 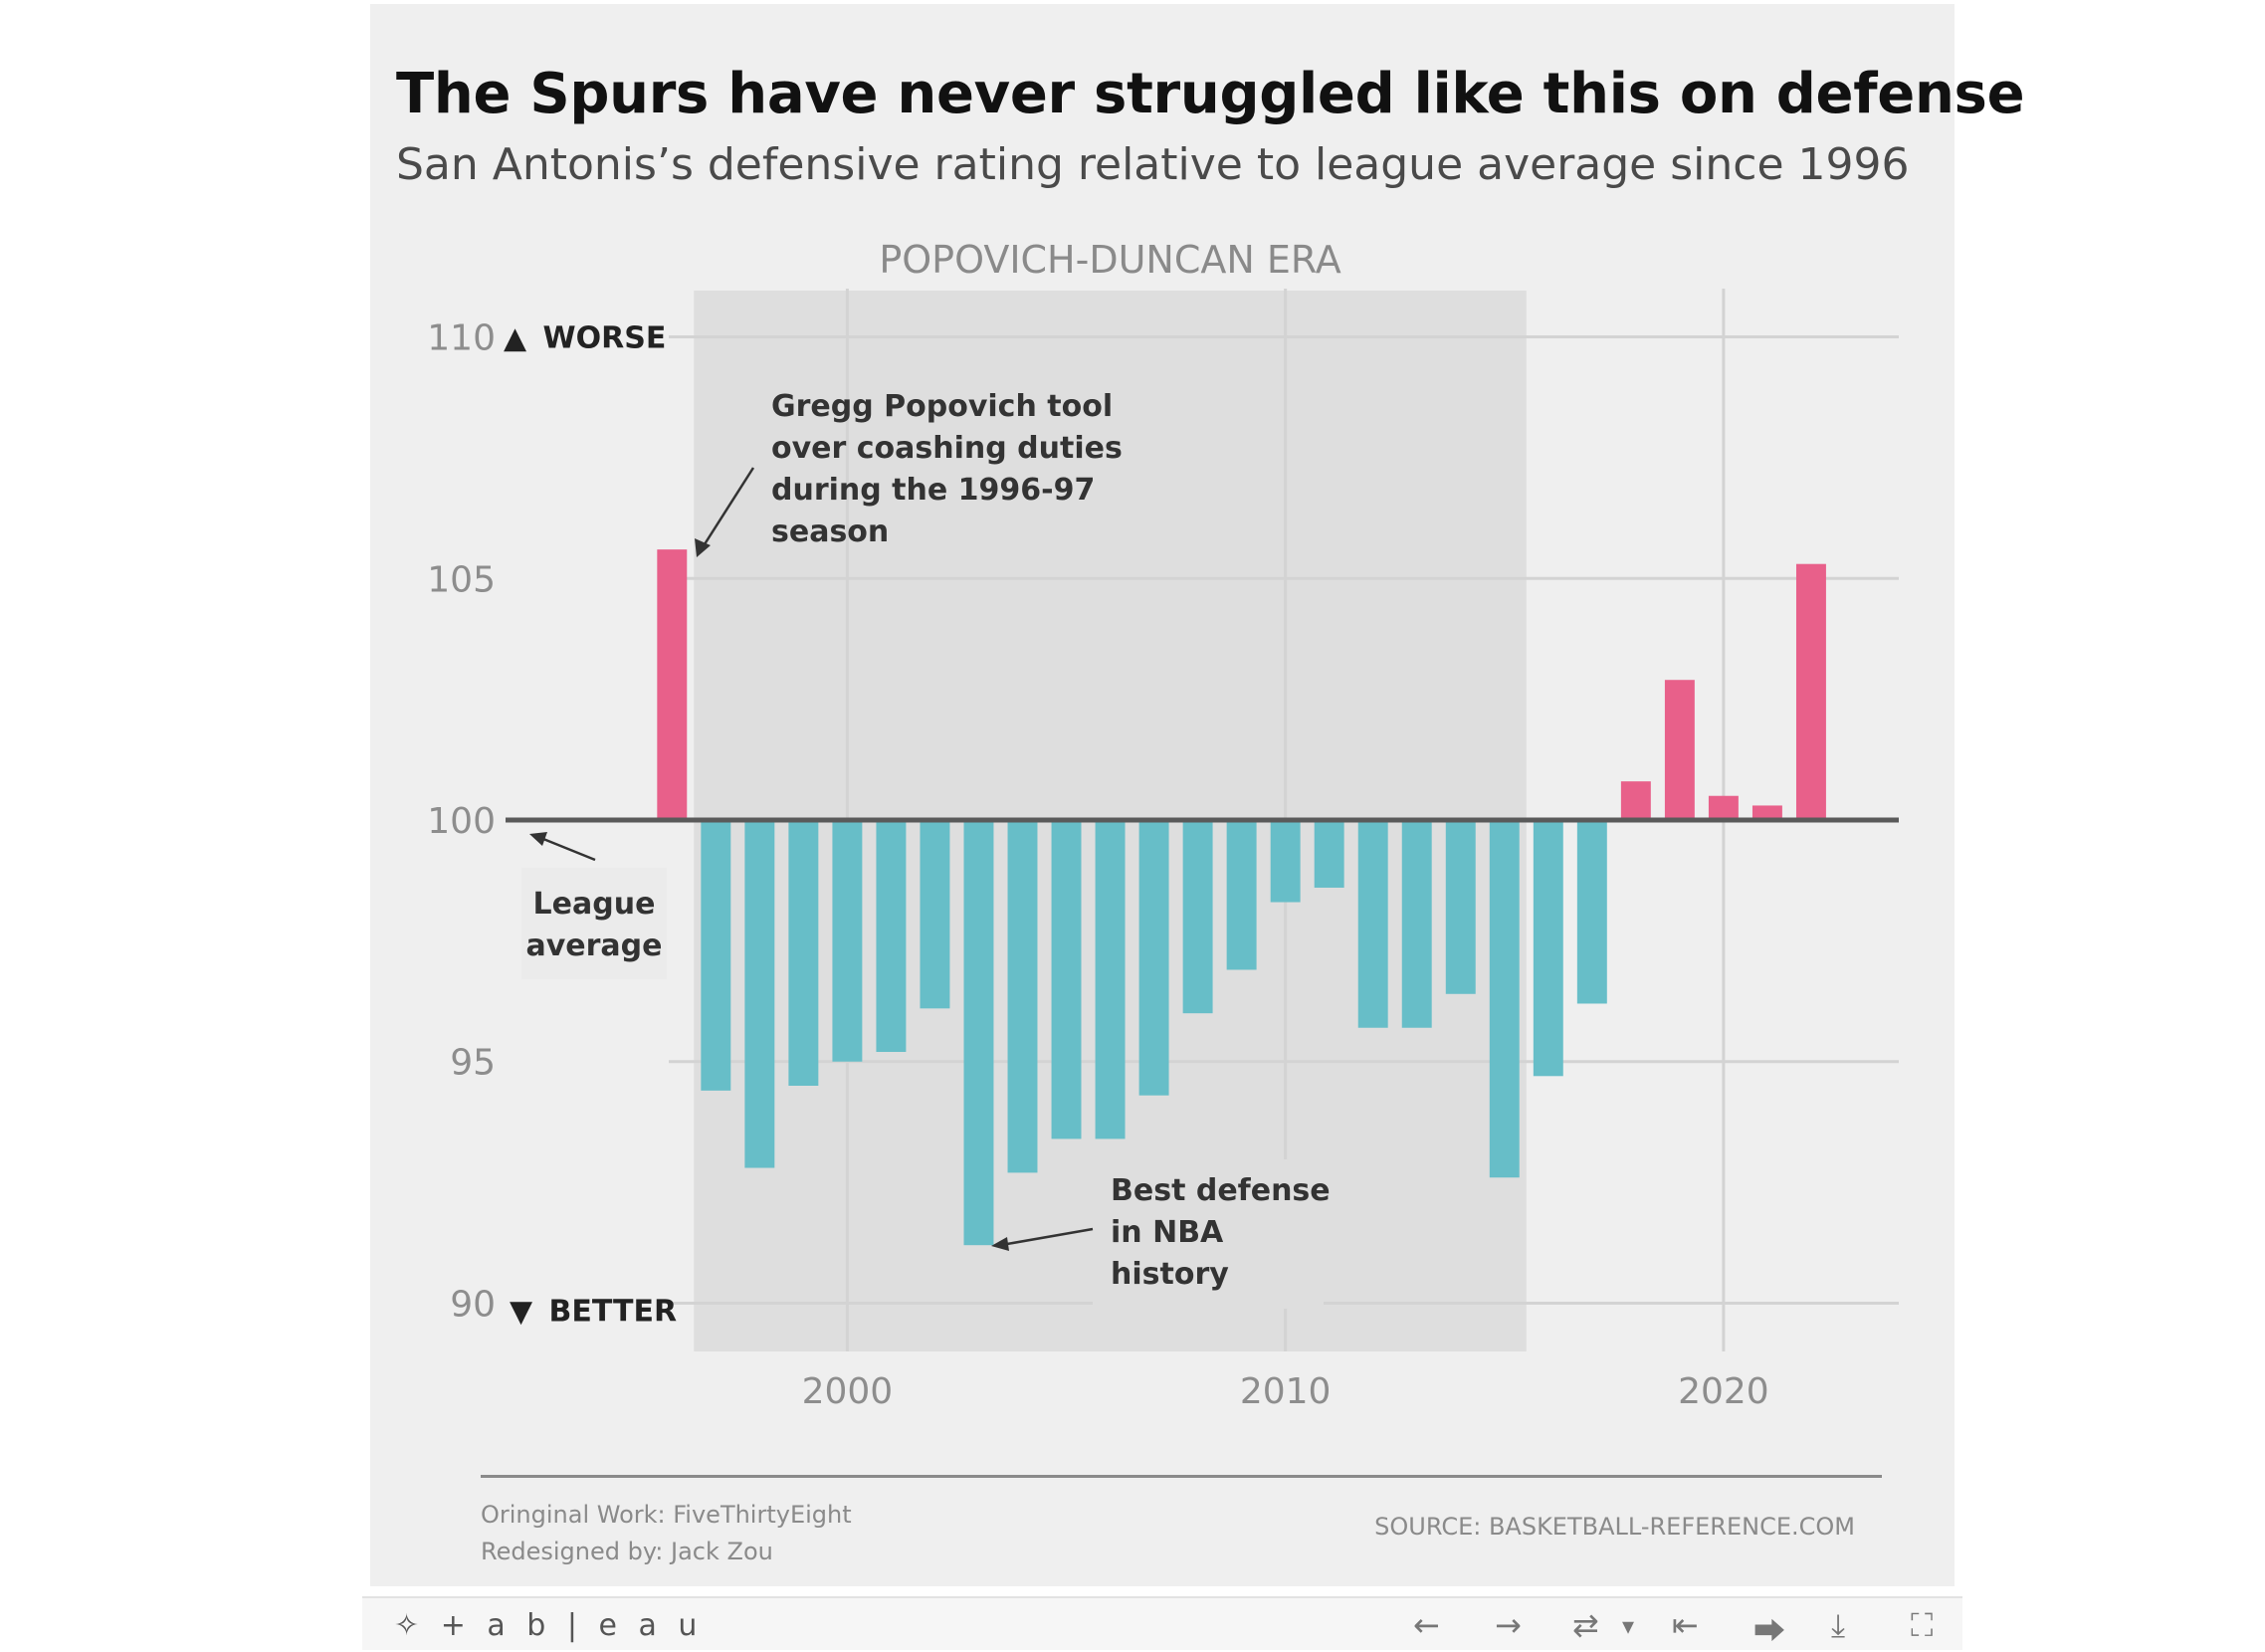 I want to click on credit-redesign: Redesigned by: Jack Zou, so click(x=627, y=1552).